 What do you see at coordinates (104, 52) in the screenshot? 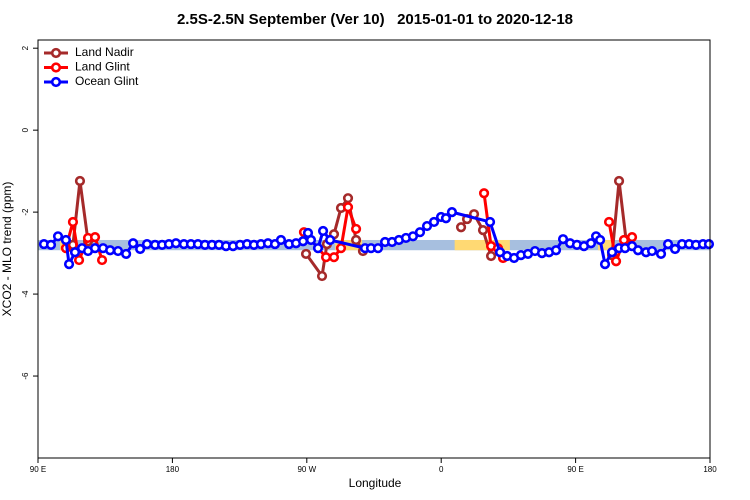
I see `legend-label: Land Nadir` at bounding box center [104, 52].